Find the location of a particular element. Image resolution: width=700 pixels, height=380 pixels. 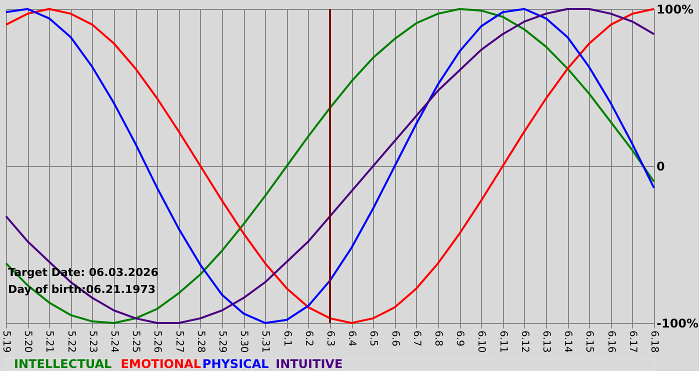

x-tick-label: 6.13 is located at coordinates (546, 341).